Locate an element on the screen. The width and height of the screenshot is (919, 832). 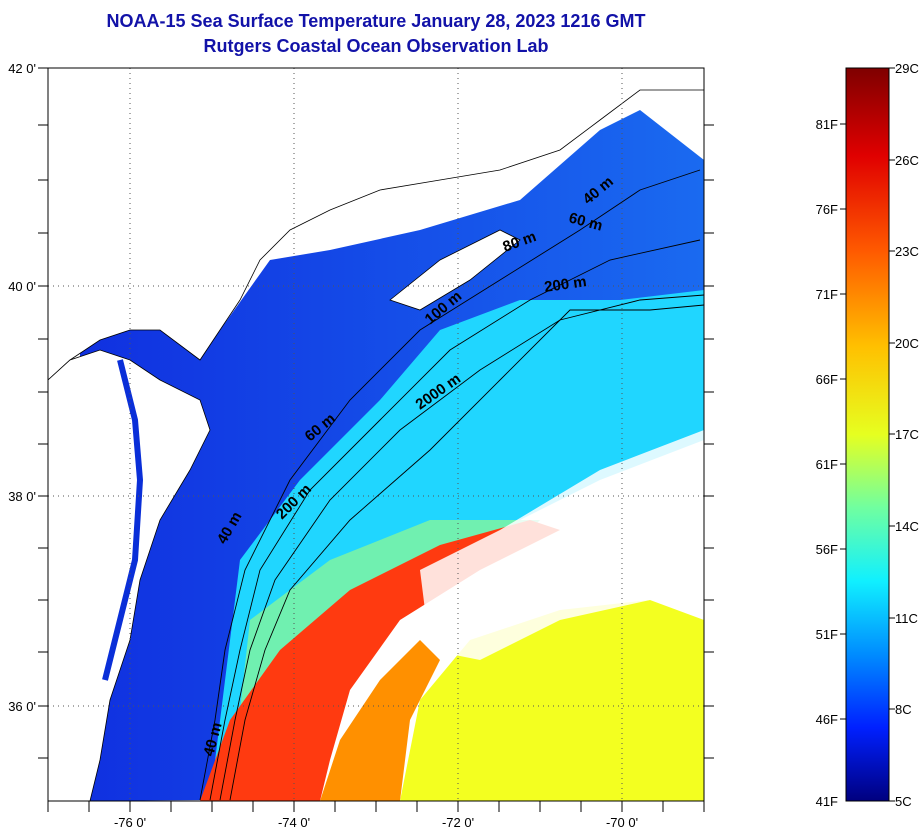
contour-label-200m-north: 200 m is located at coordinates (565, 284).